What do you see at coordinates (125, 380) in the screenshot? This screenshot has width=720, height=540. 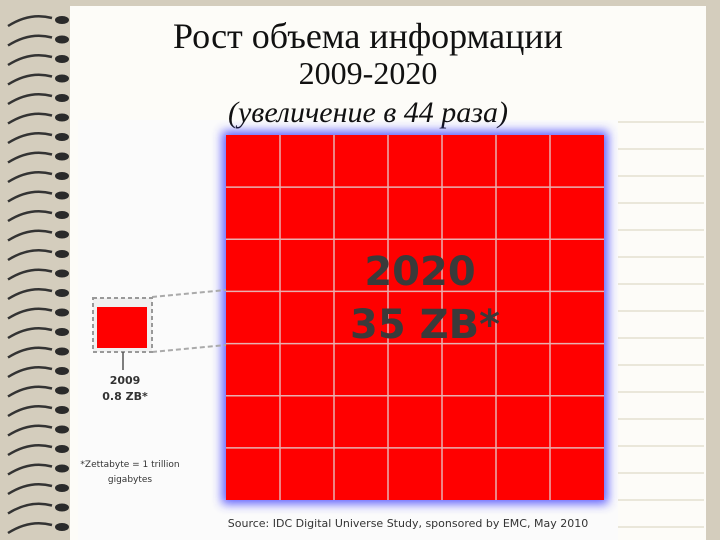 I see `small-year: 2009` at bounding box center [125, 380].